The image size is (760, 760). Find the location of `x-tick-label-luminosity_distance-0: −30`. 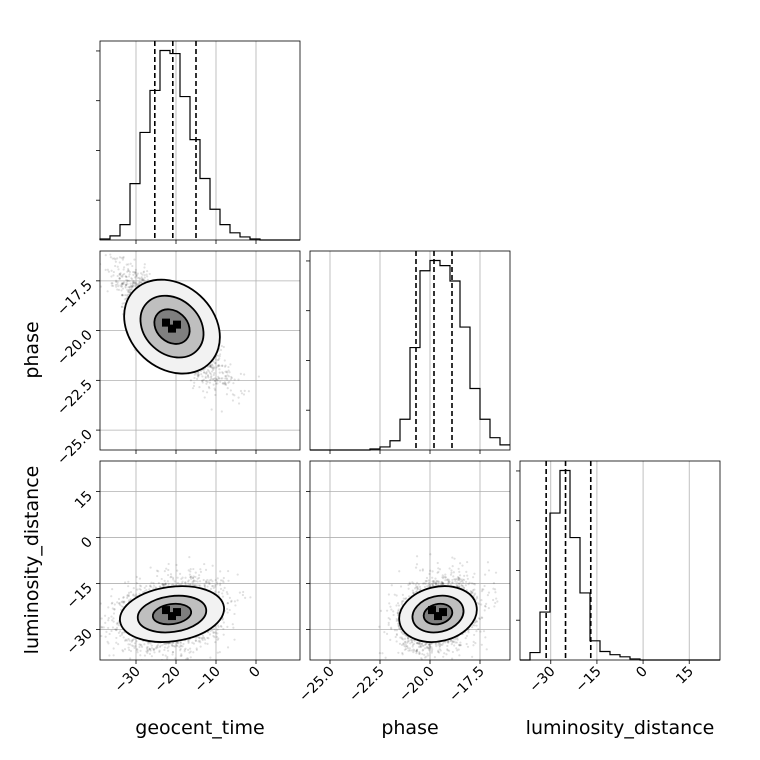

x-tick-label-luminosity_distance-0: −30 is located at coordinates (542, 680).